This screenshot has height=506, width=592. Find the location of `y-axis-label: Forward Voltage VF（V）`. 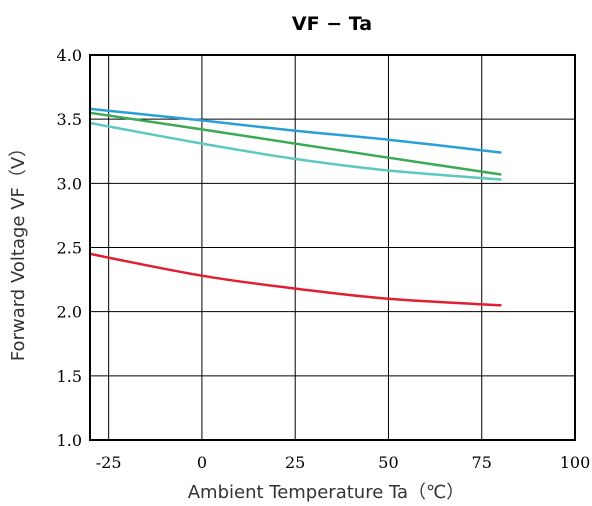

y-axis-label: Forward Voltage VF（V） is located at coordinates (18, 250).